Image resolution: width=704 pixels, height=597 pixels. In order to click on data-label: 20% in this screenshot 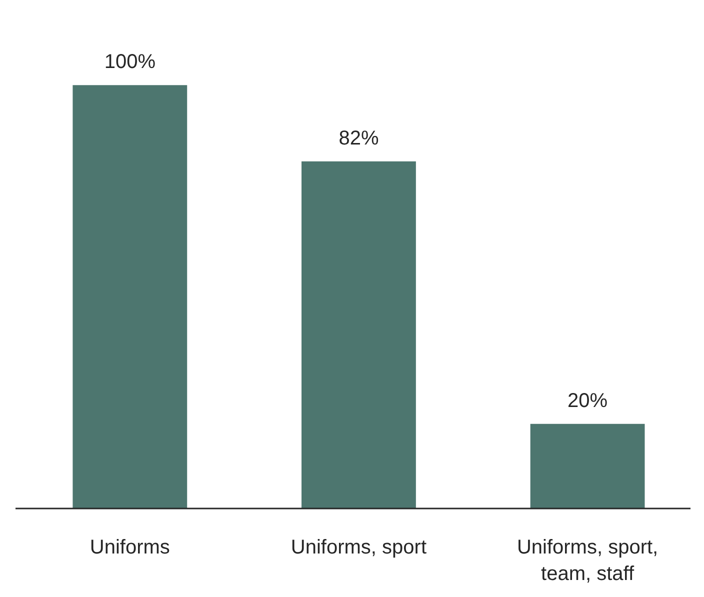, I will do `click(588, 401)`.